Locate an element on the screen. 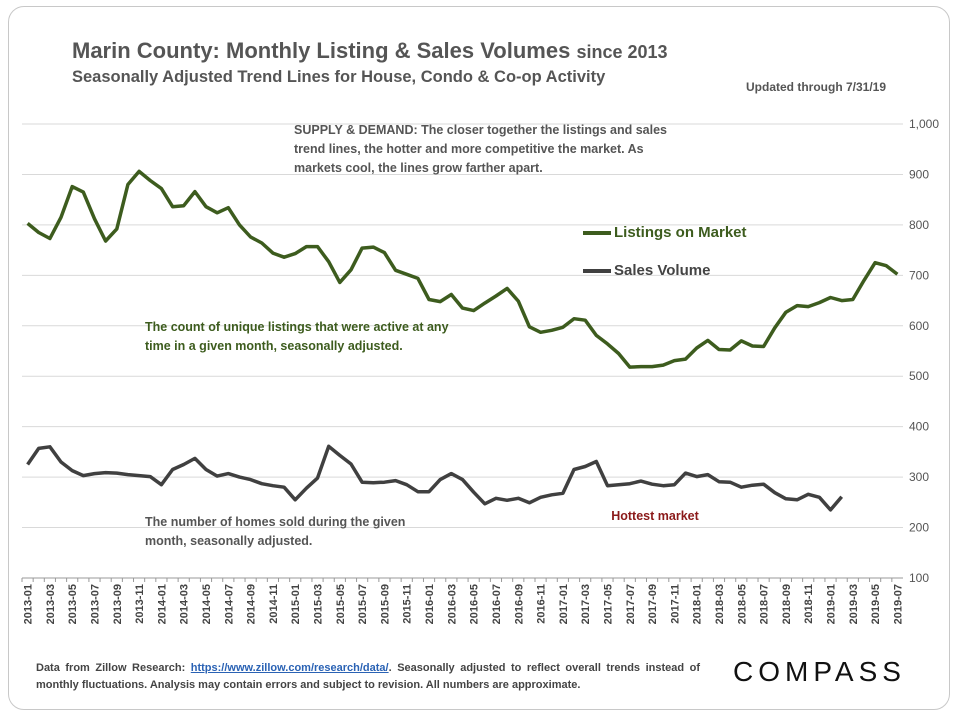  x-tick-label: 2014-01 is located at coordinates (162, 604).